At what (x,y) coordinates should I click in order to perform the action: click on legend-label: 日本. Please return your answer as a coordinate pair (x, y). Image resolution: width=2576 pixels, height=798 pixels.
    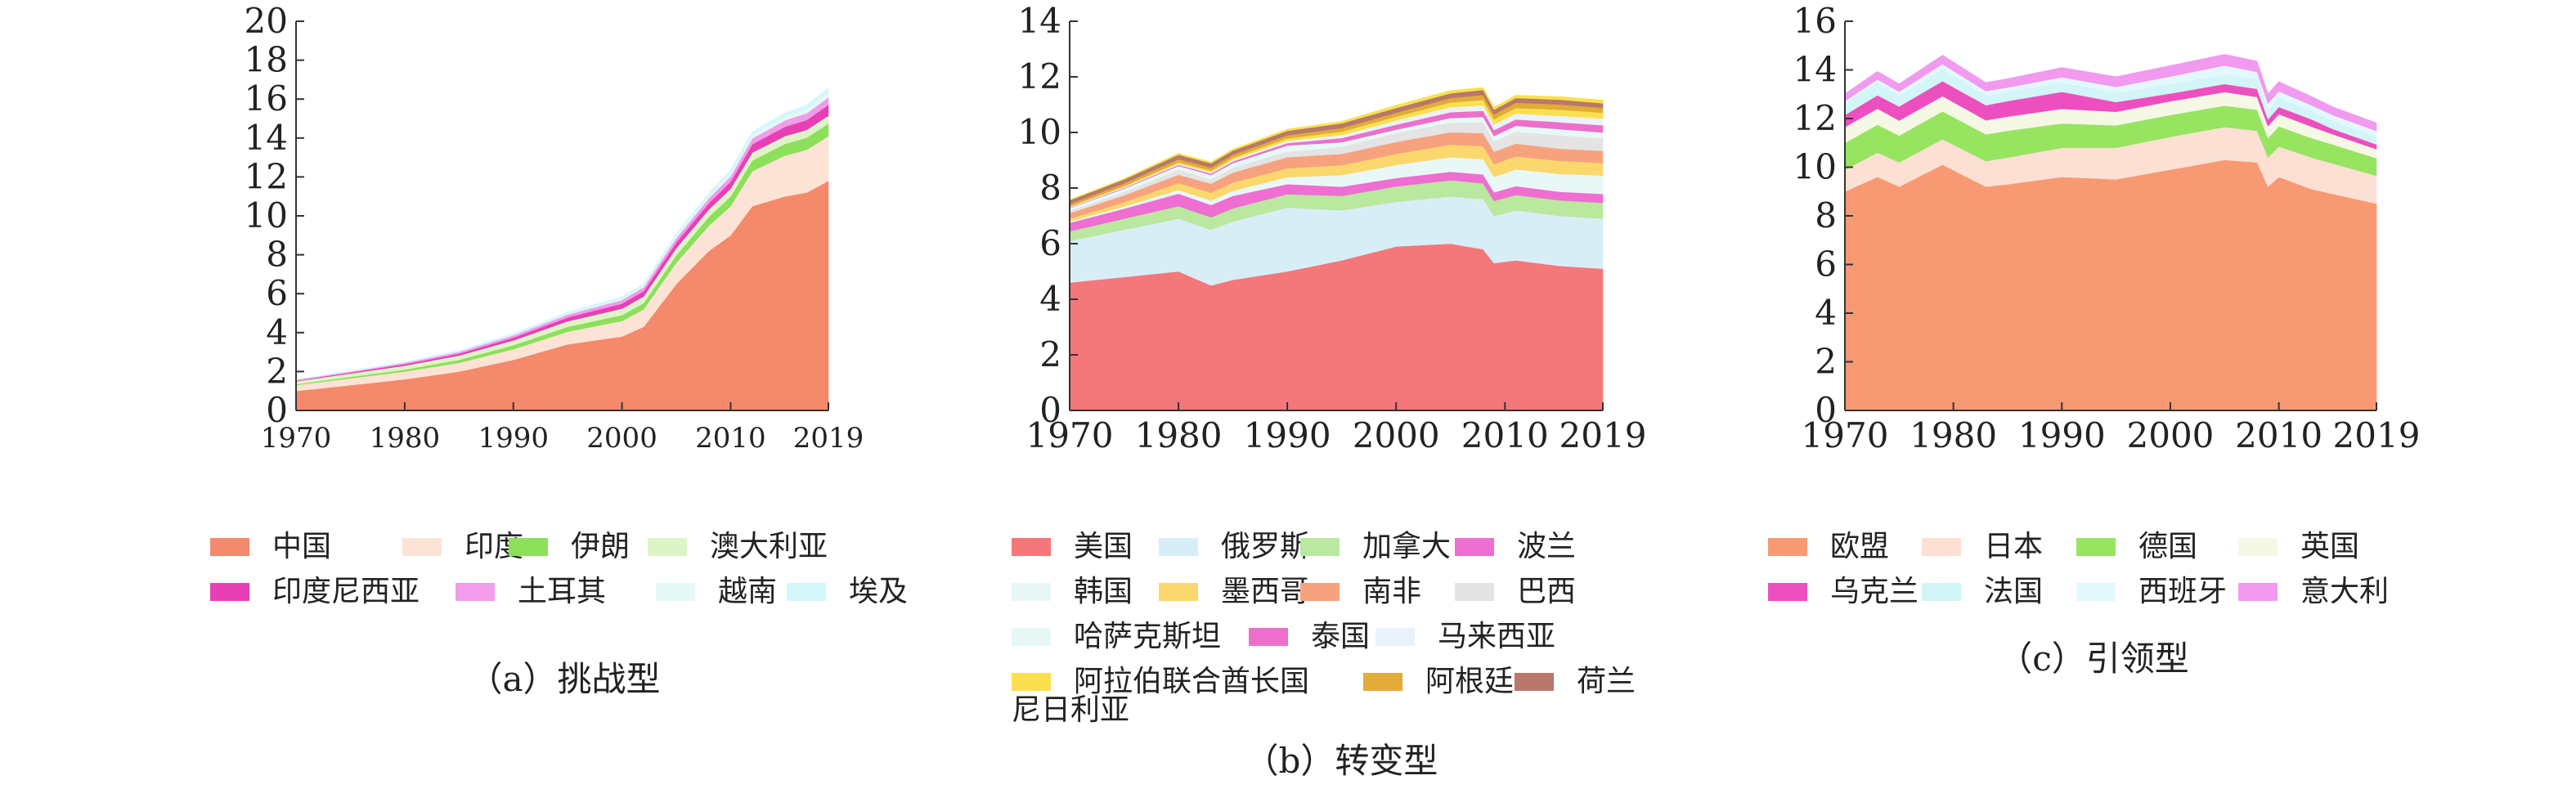
    Looking at the image, I should click on (2013, 546).